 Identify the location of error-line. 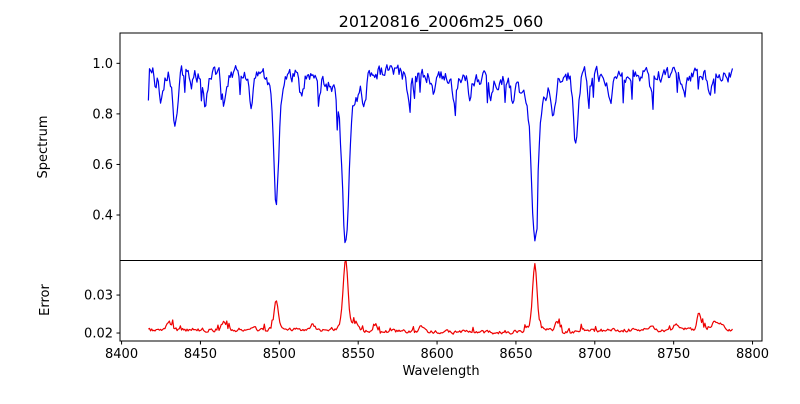
(440, 297).